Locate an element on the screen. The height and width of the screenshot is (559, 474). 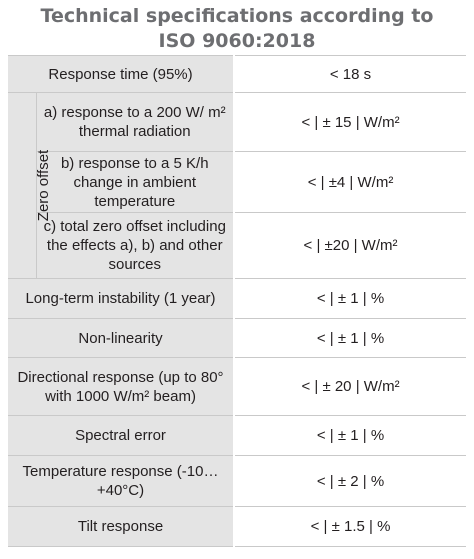
spec-name-tilt-response: Tilt response is located at coordinates (121, 526).